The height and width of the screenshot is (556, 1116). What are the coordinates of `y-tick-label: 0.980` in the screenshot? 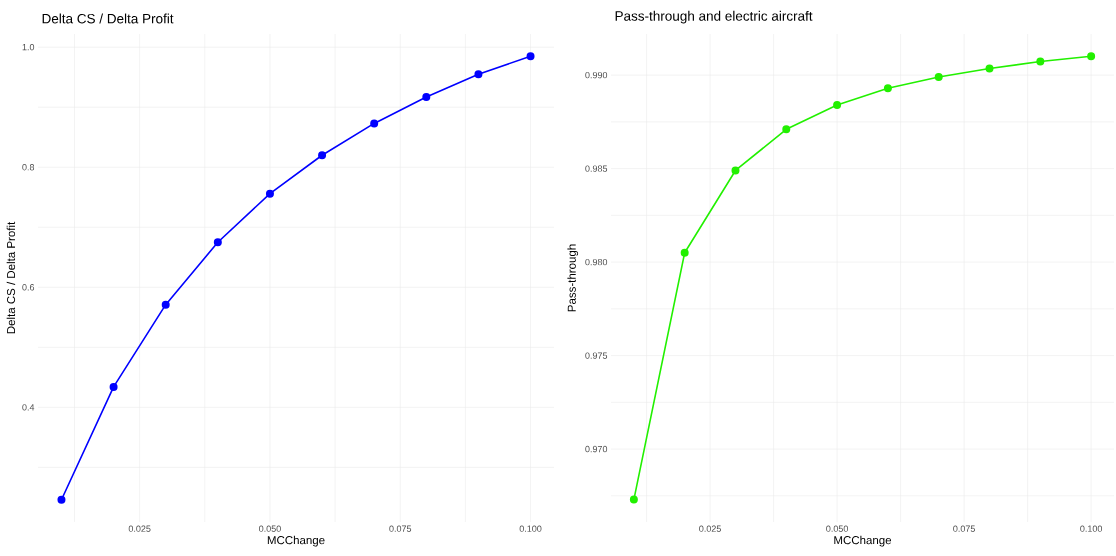 It's located at (596, 262).